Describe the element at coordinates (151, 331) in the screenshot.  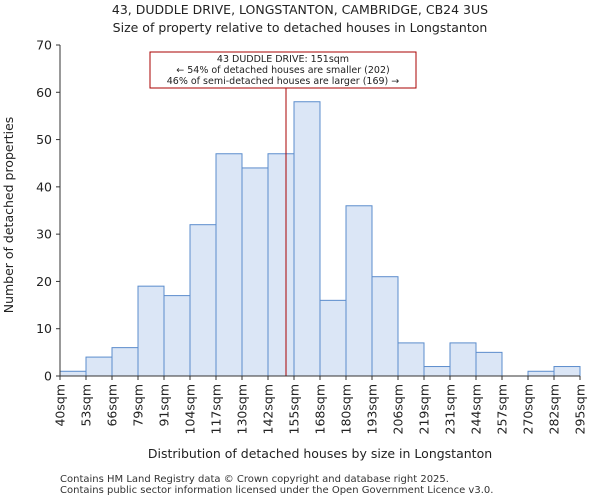
I see `bar-79sqm` at that location.